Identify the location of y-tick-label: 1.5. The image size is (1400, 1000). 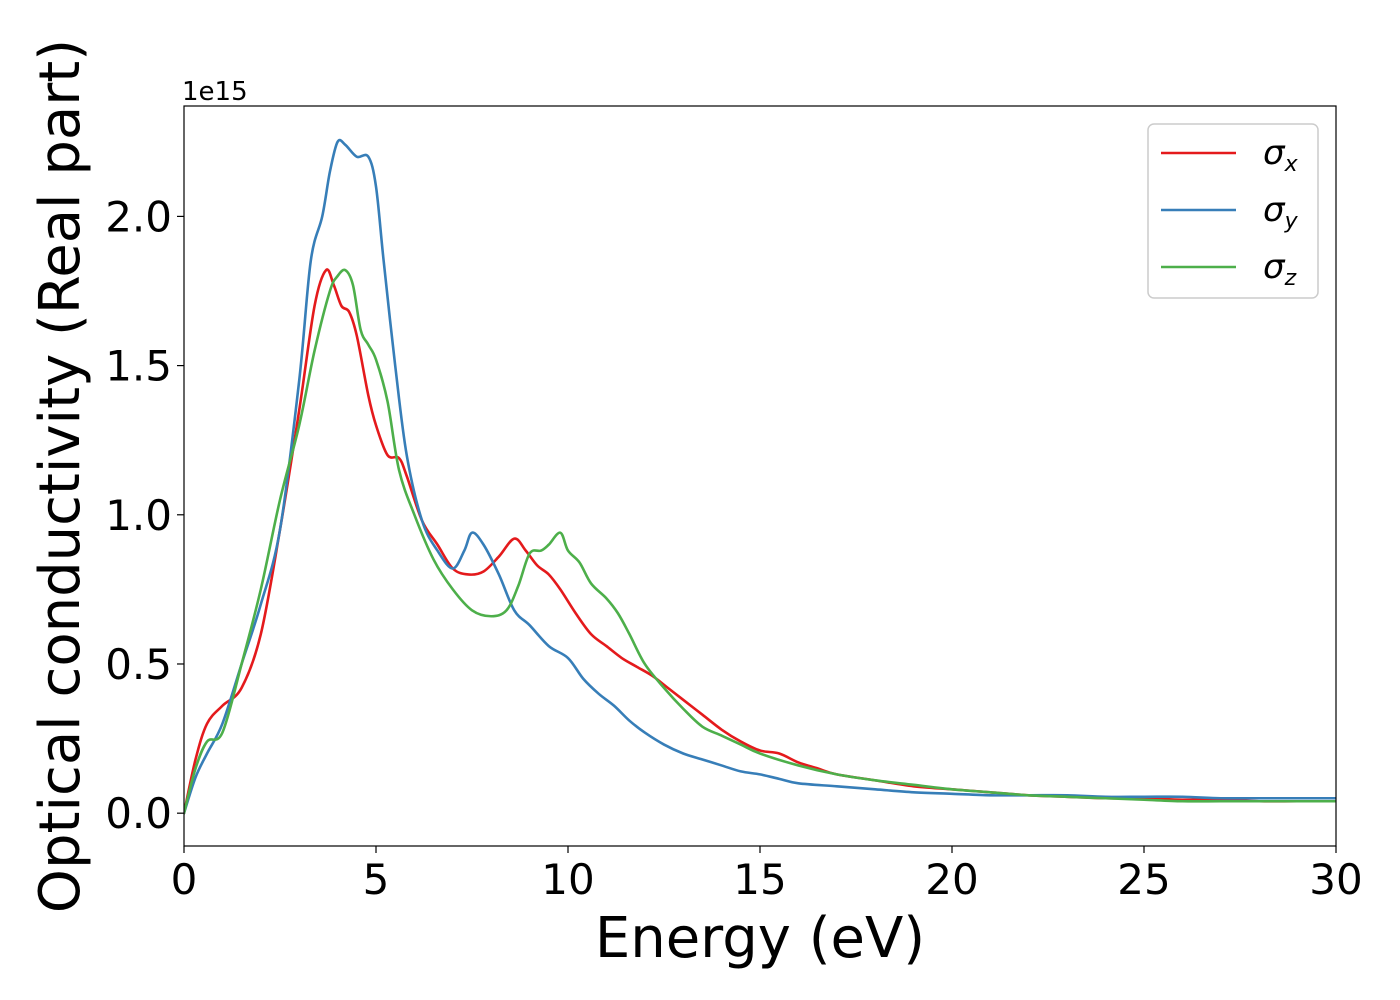
(138, 366).